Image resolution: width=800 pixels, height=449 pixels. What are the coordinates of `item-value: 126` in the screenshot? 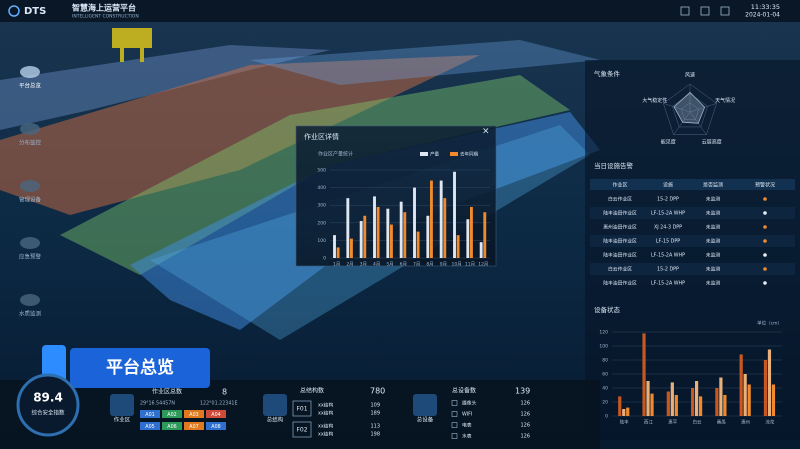 It's located at (525, 426).